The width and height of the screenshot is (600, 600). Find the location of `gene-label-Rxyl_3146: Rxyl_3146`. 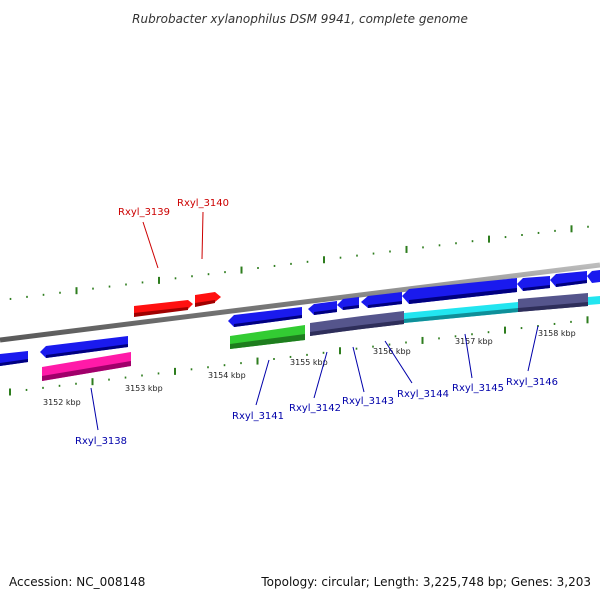

gene-label-Rxyl_3146: Rxyl_3146 is located at coordinates (532, 382).